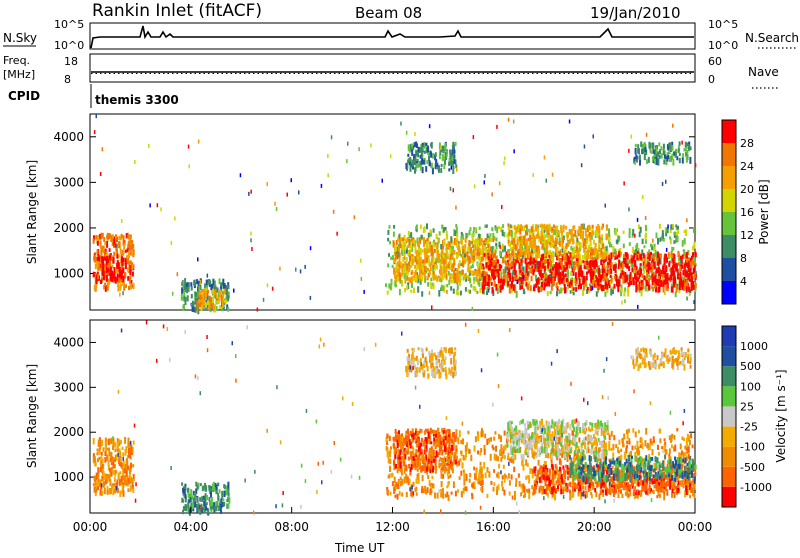  Describe the element at coordinates (729, 200) in the screenshot. I see `colorbar-swatch` at that location.